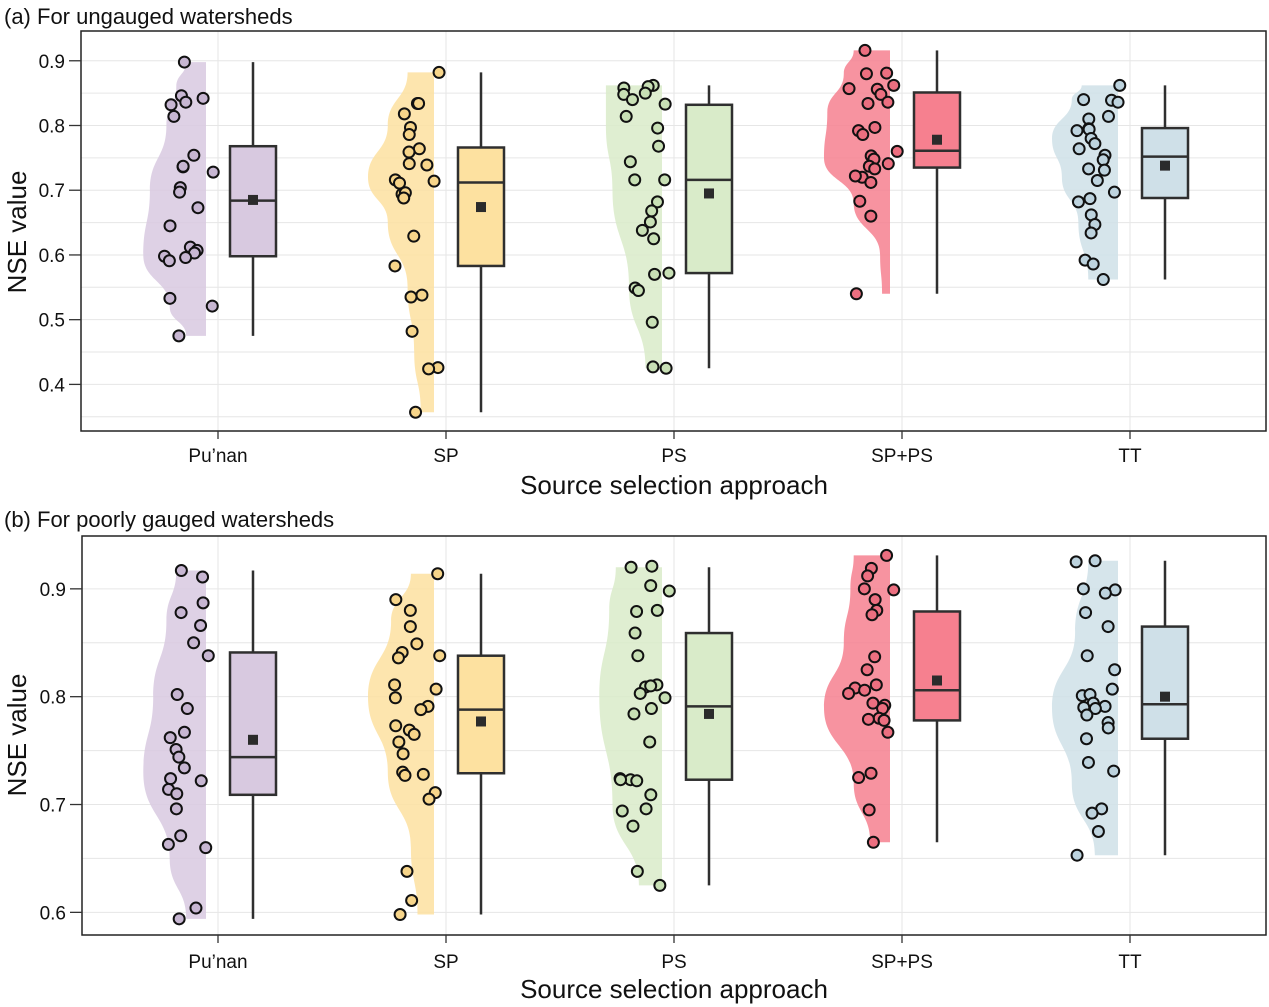 This screenshot has width=1269, height=1007. I want to click on x-tick-label: TT, so click(1130, 456).